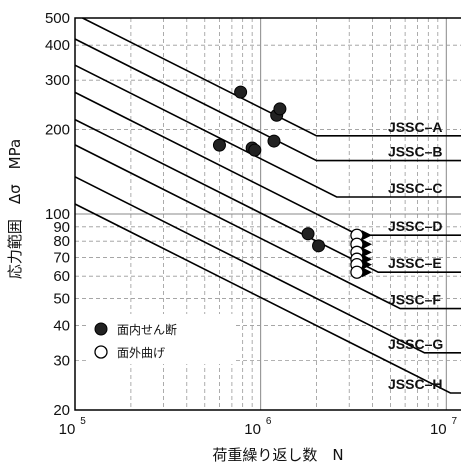 Image resolution: width=461 pixels, height=465 pixels. What do you see at coordinates (57, 130) in the screenshot?
I see `y-tick-label: 200` at bounding box center [57, 130].